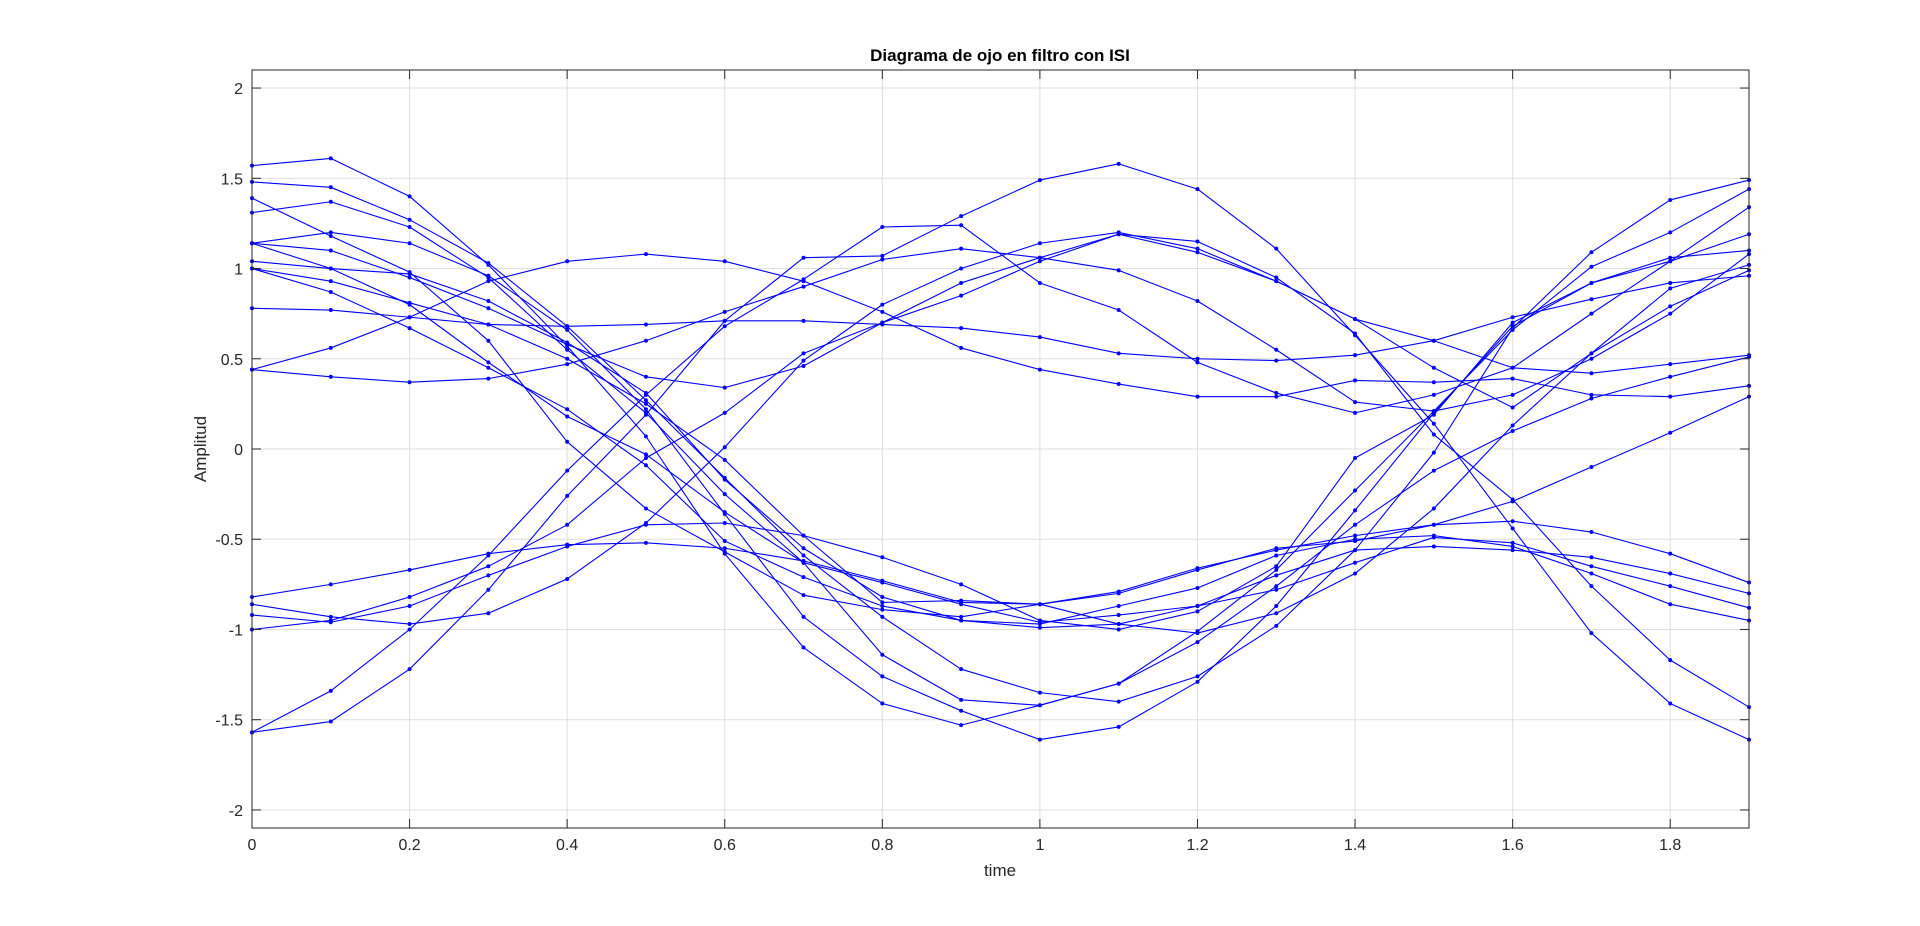 This screenshot has height=926, width=1920. What do you see at coordinates (232, 360) in the screenshot?
I see `y-tick-label: 0.5` at bounding box center [232, 360].